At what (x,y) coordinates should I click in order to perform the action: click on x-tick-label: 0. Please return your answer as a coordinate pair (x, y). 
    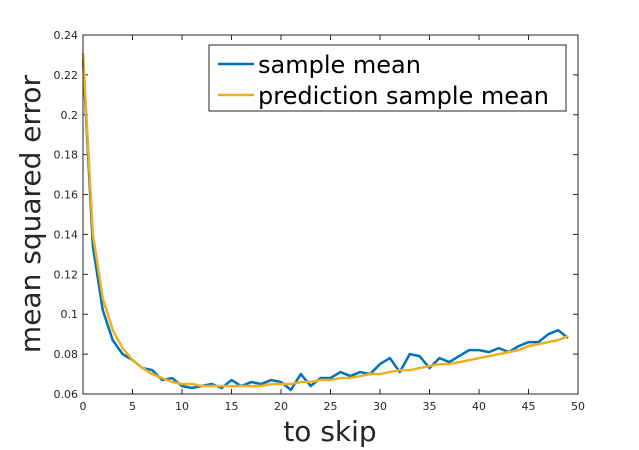
    Looking at the image, I should click on (83, 406).